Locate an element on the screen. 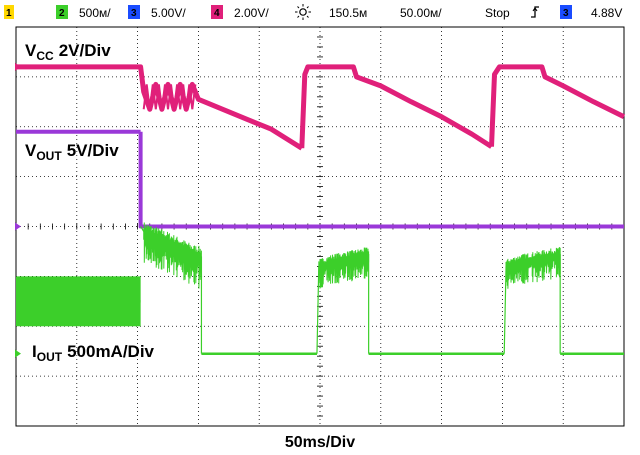 The width and height of the screenshot is (640, 455). ground-markers is located at coordinates (18, 210).